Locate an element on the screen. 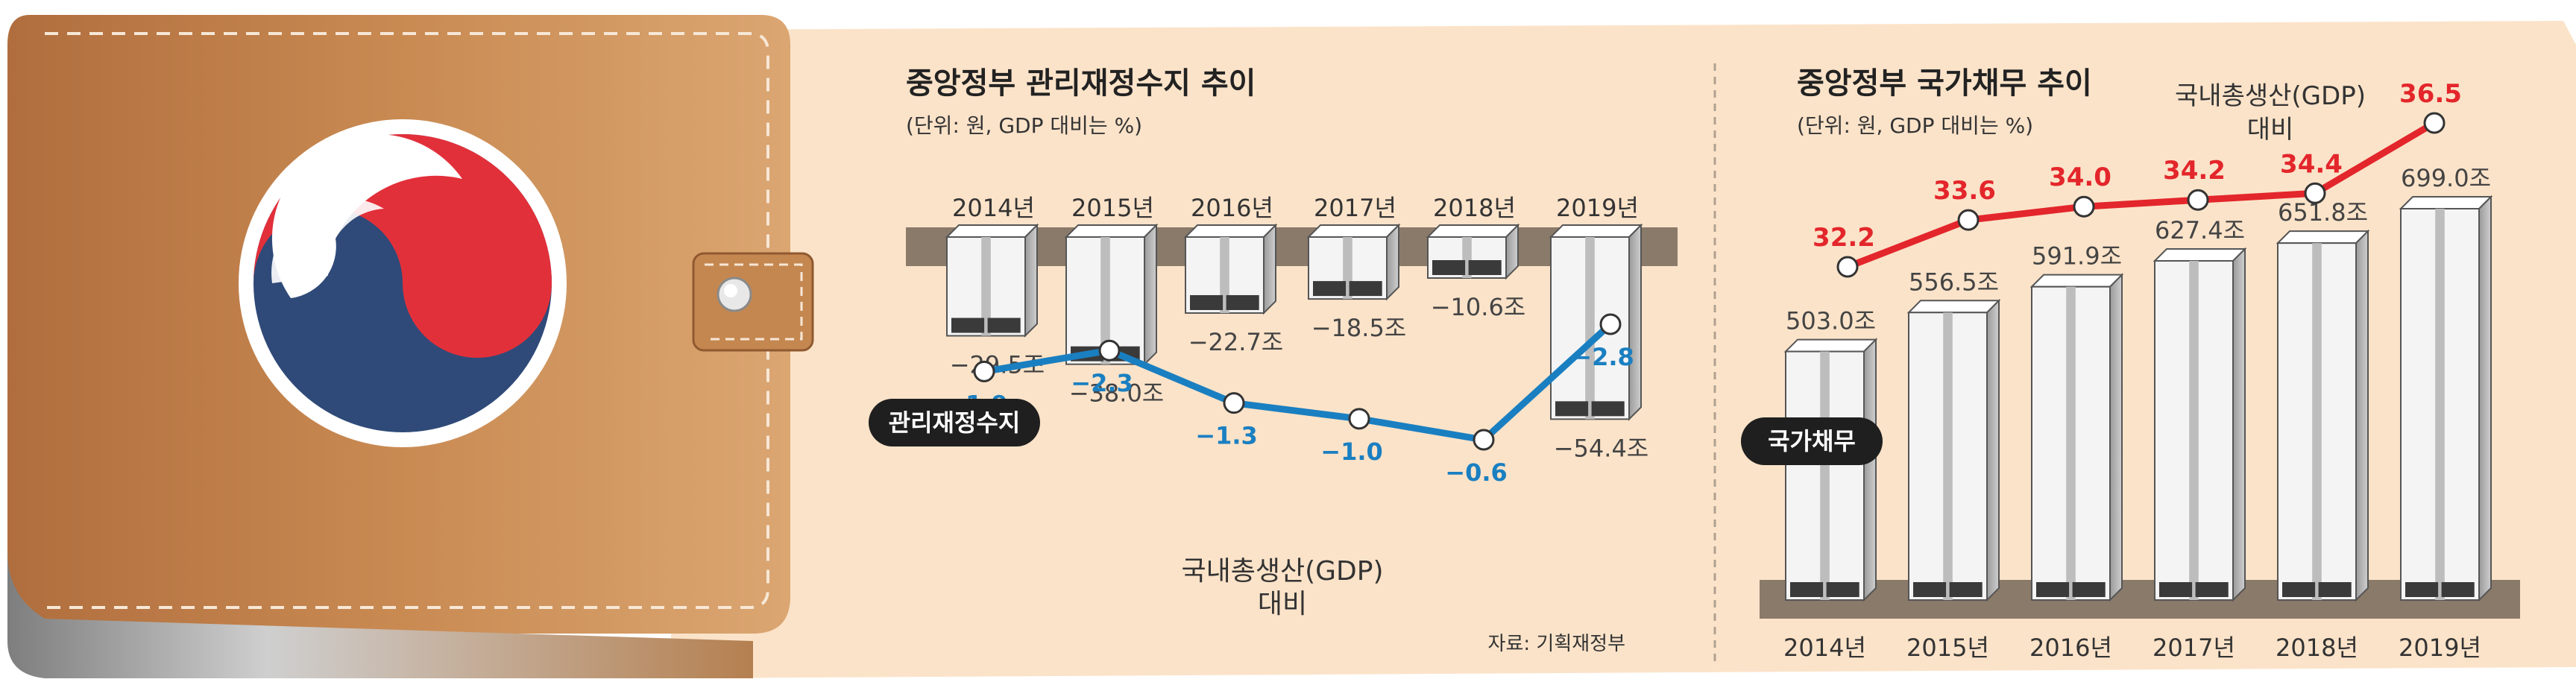 The width and height of the screenshot is (2576, 685). left-bar-6-side is located at coordinates (1635, 322).